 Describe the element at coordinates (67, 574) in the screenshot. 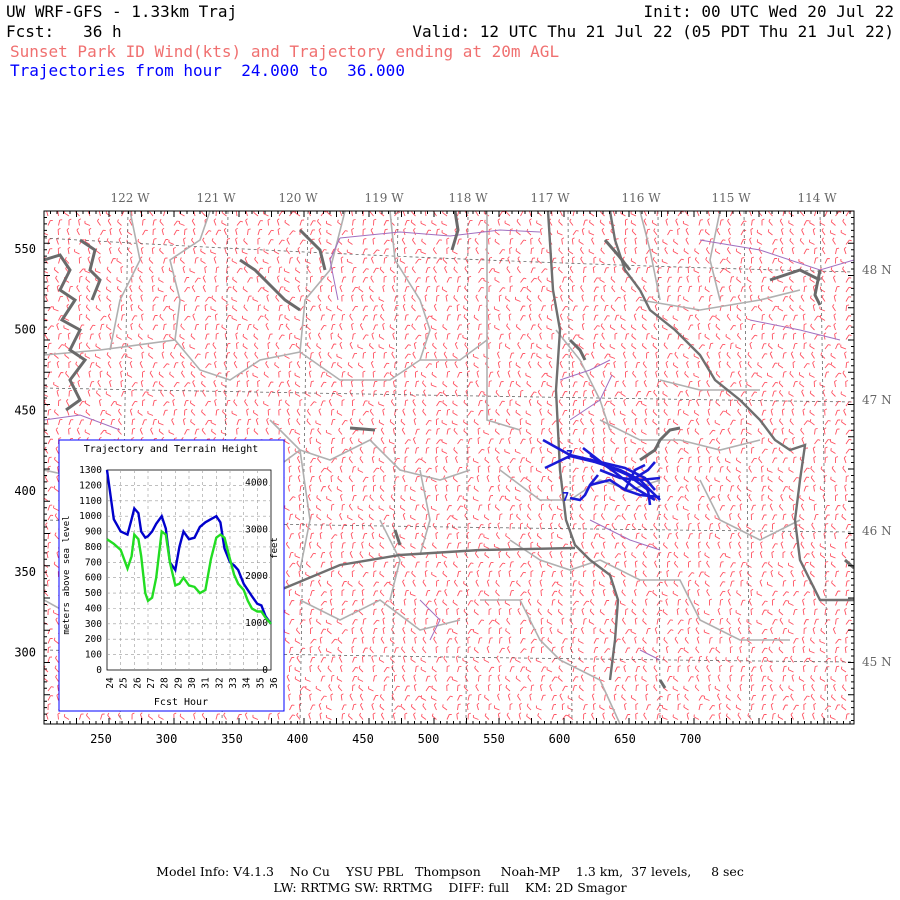

I see `inset-ylabel-left: meters above sea level` at that location.